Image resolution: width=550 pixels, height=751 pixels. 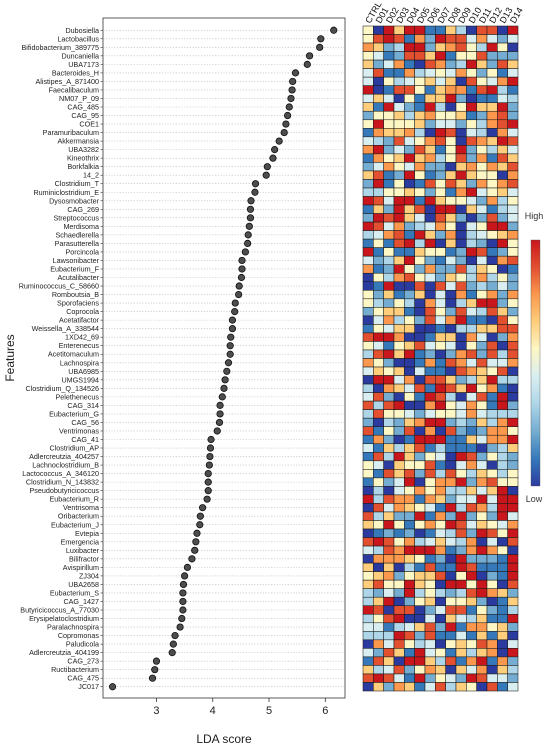 I want to click on feature-label: CAG_273, so click(x=83, y=661).